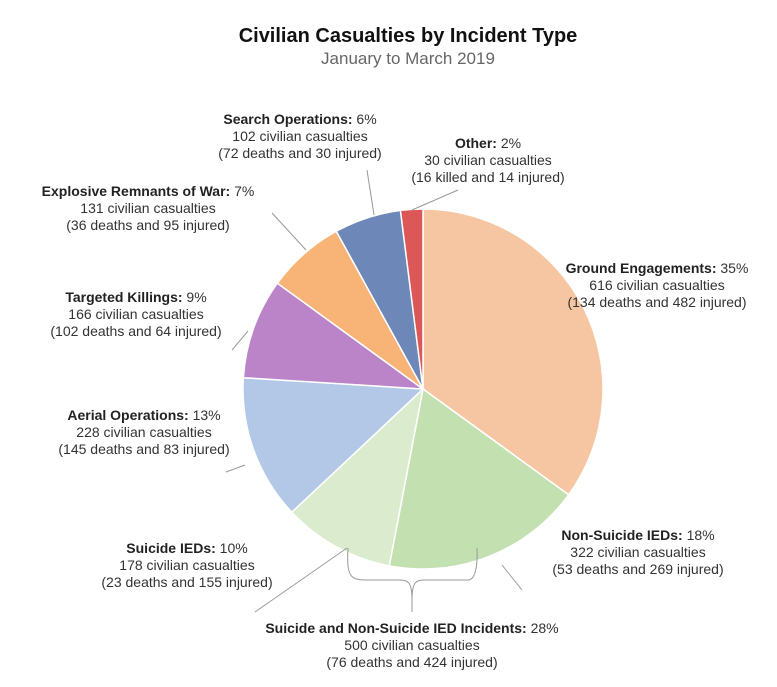 Image resolution: width=777 pixels, height=687 pixels. What do you see at coordinates (334, 336) in the screenshot?
I see `pie-slice-targeted-killings` at bounding box center [334, 336].